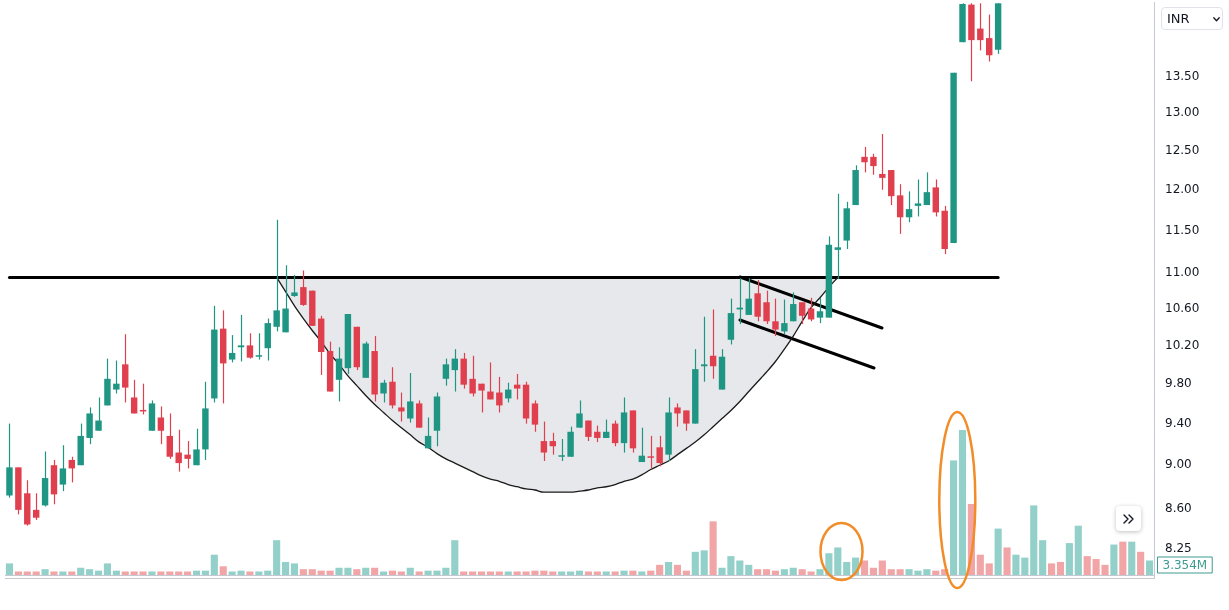 This screenshot has width=1229, height=610. Describe the element at coordinates (1178, 464) in the screenshot. I see `y-tick-label: 9.00` at that location.